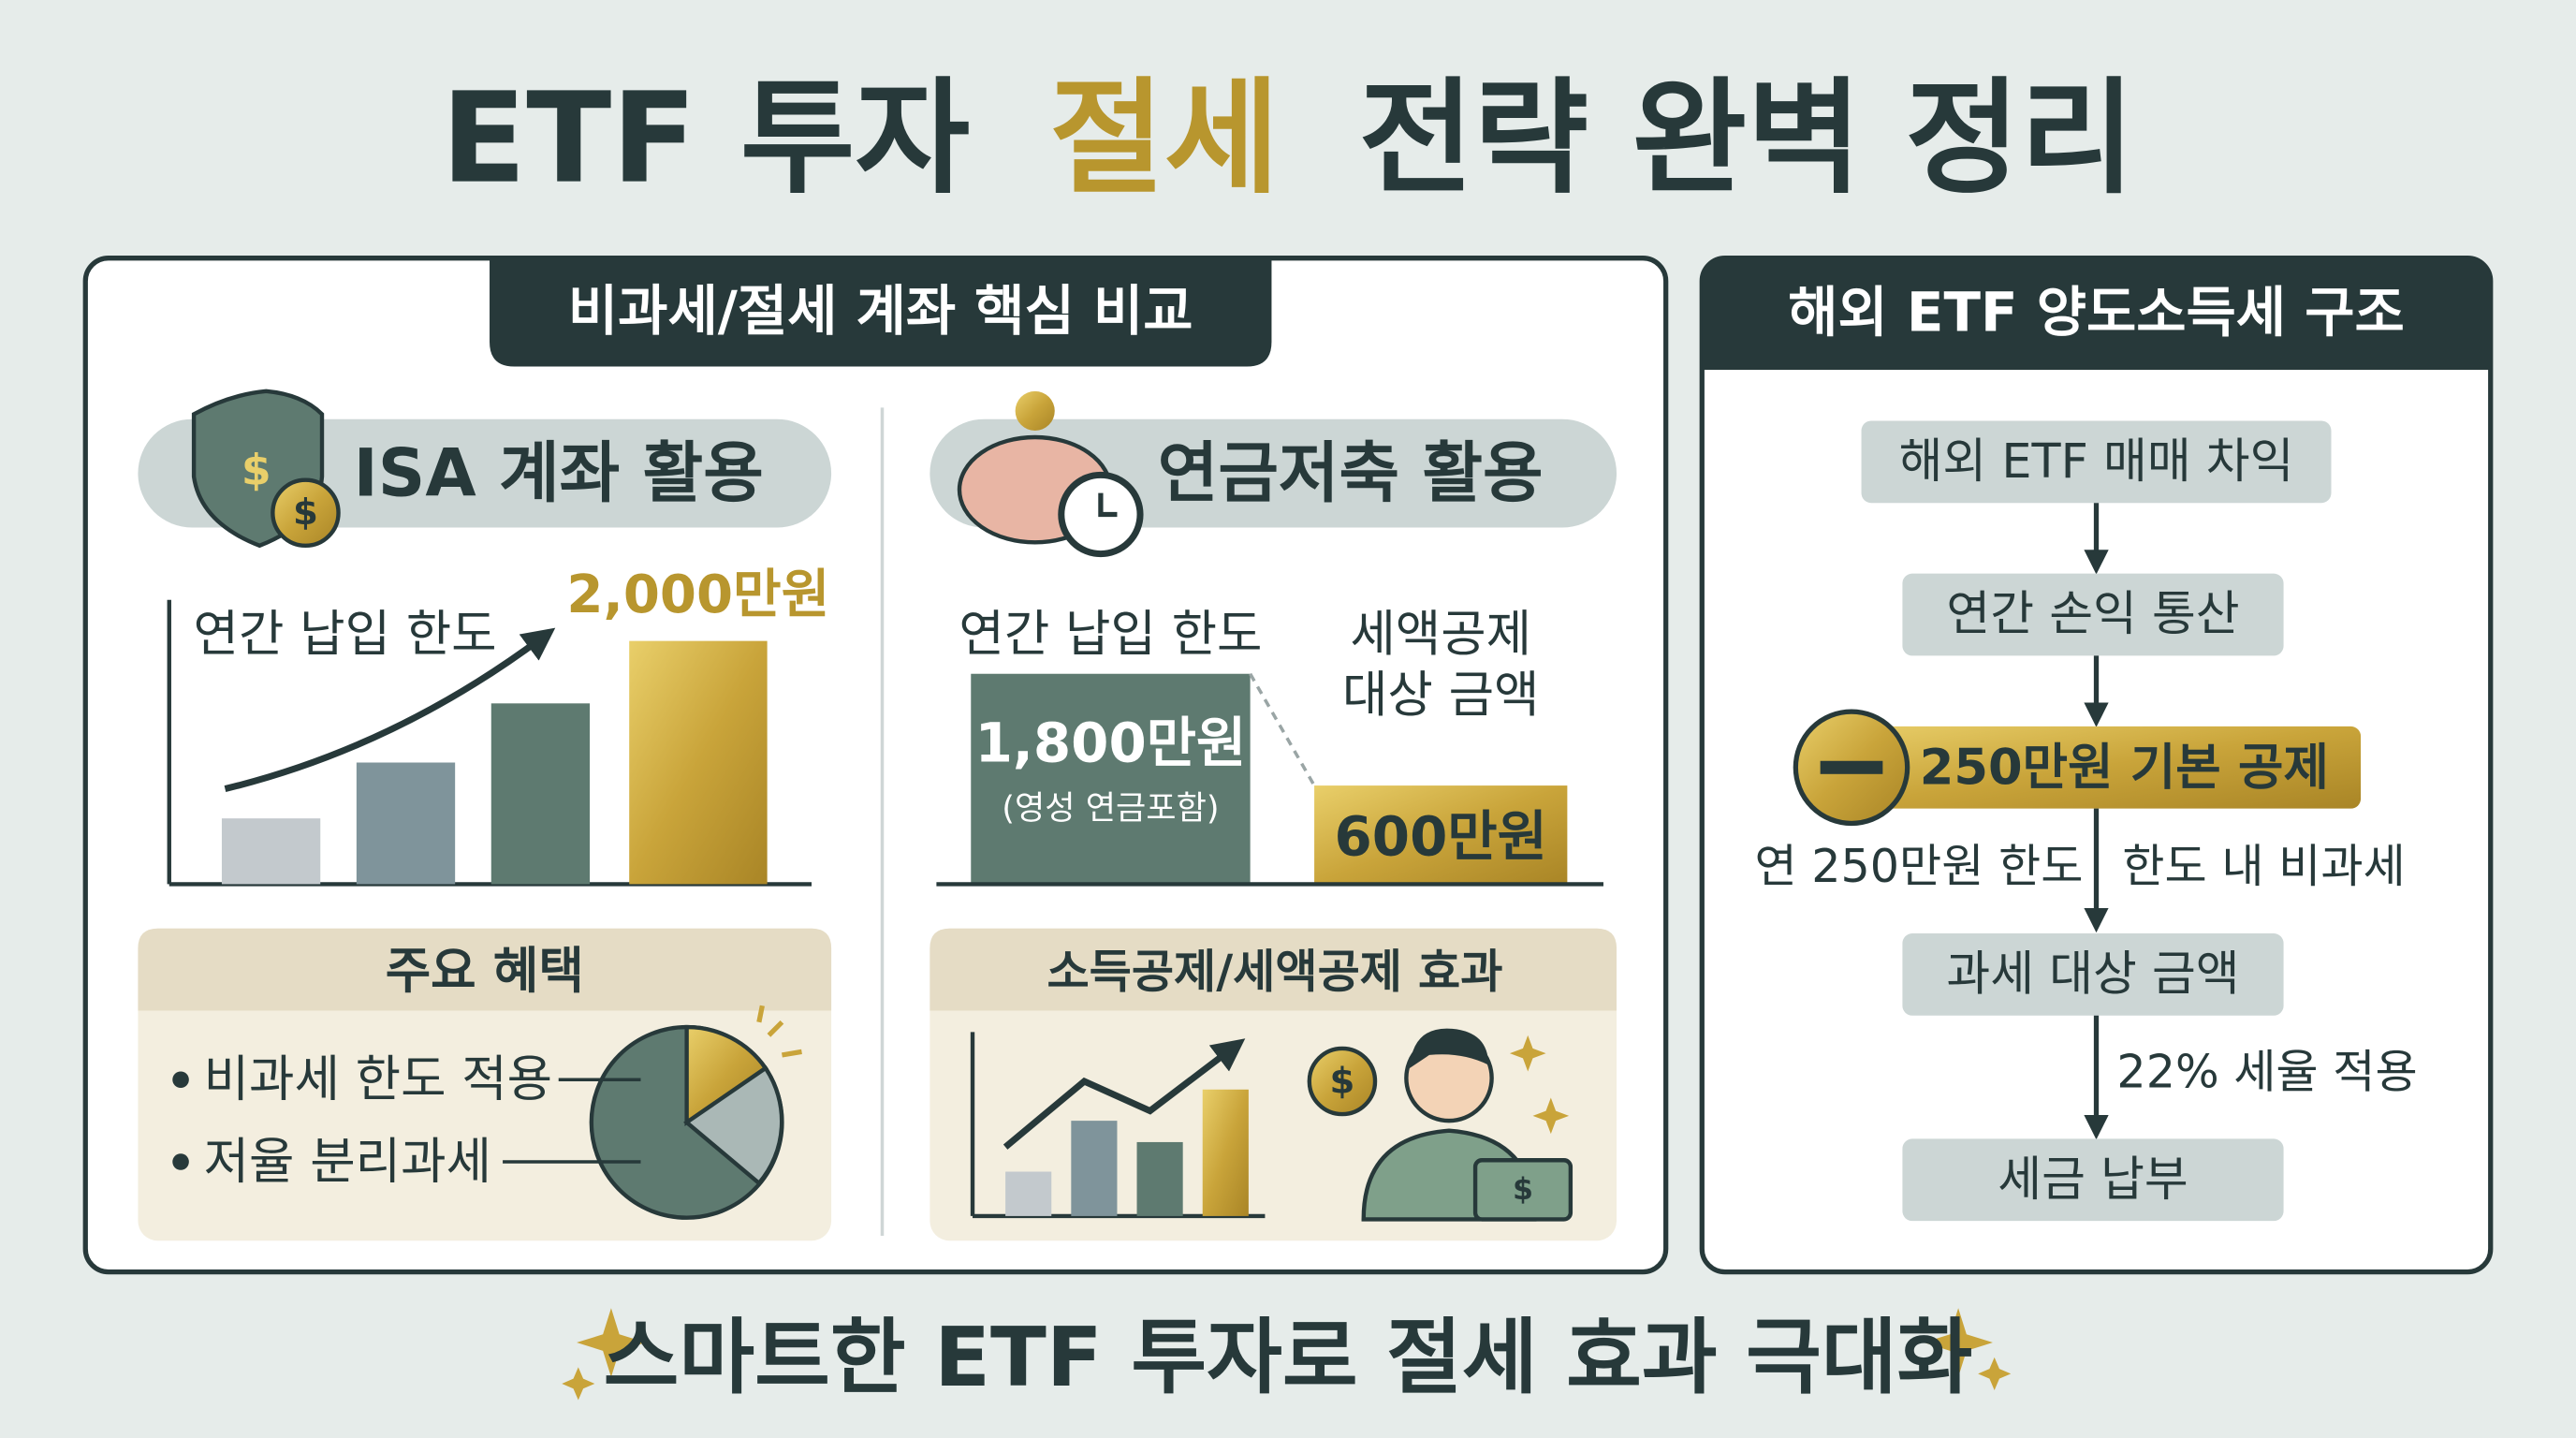 The width and height of the screenshot is (2576, 1438). I want to click on effect-title: 소득공제/세액공제 효과, so click(1274, 971).